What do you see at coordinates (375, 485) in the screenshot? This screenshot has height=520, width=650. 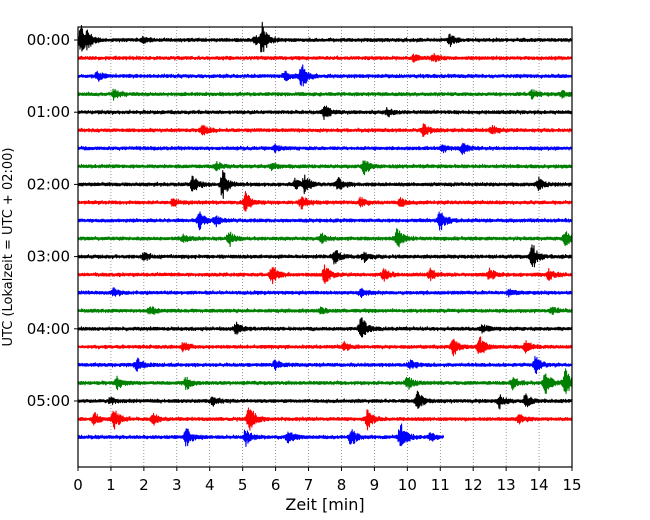 I see `x-tick-label: 9` at bounding box center [375, 485].